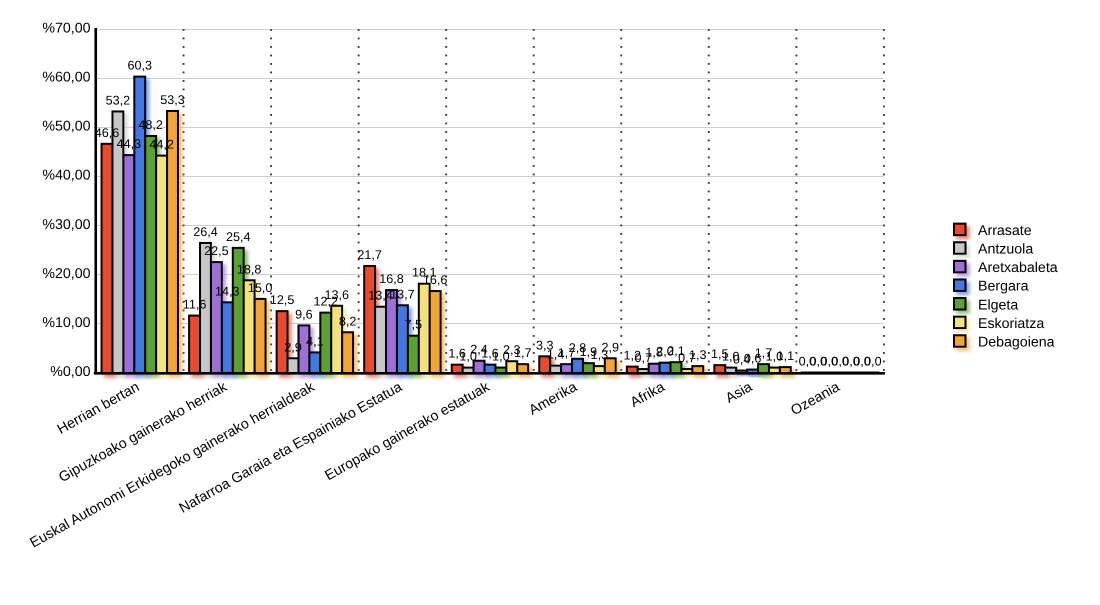  What do you see at coordinates (1018, 268) in the screenshot?
I see `svg-text: Aretxabaleta` at bounding box center [1018, 268].